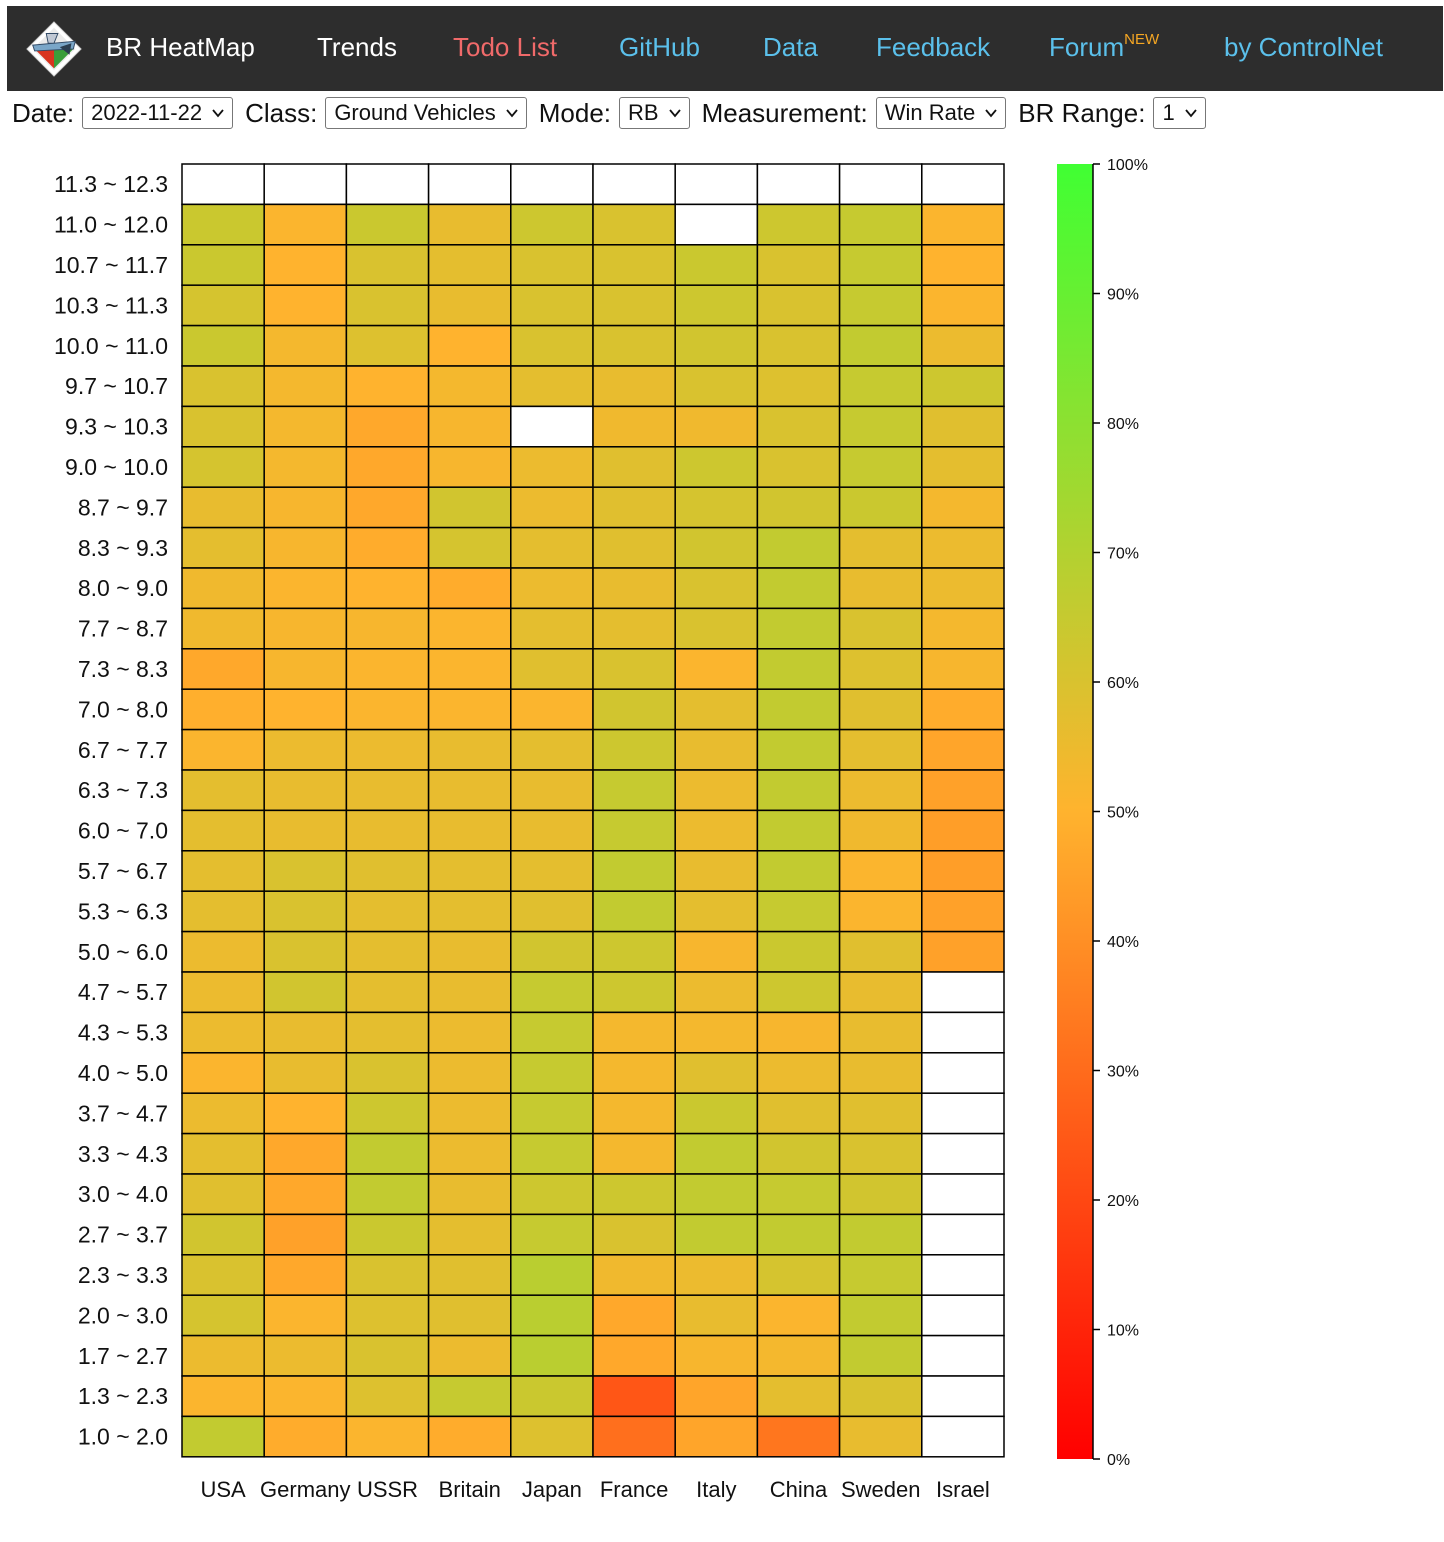 The image size is (1444, 1542). I want to click on mode-select: RB, so click(654, 113).